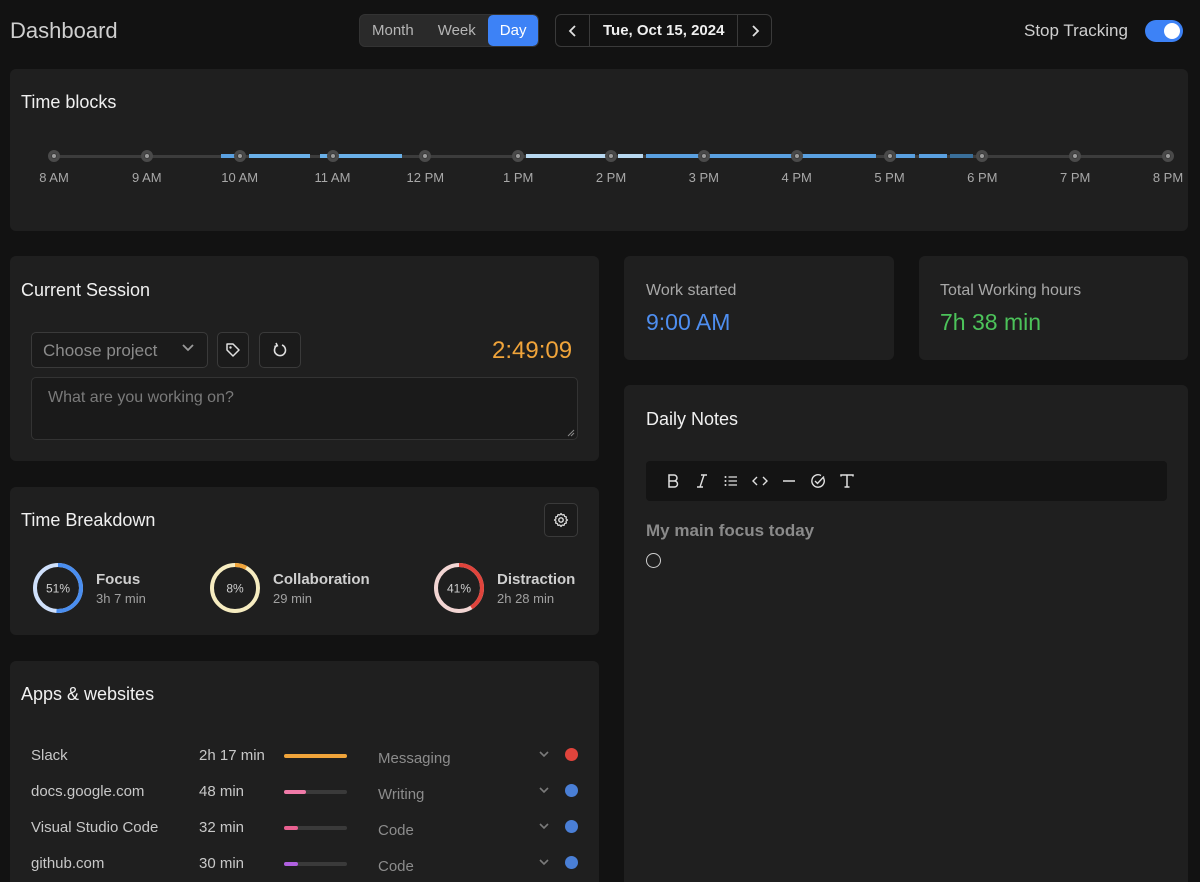 This screenshot has height=882, width=1200. I want to click on time-breakdown-title: Time Breakdown, so click(88, 520).